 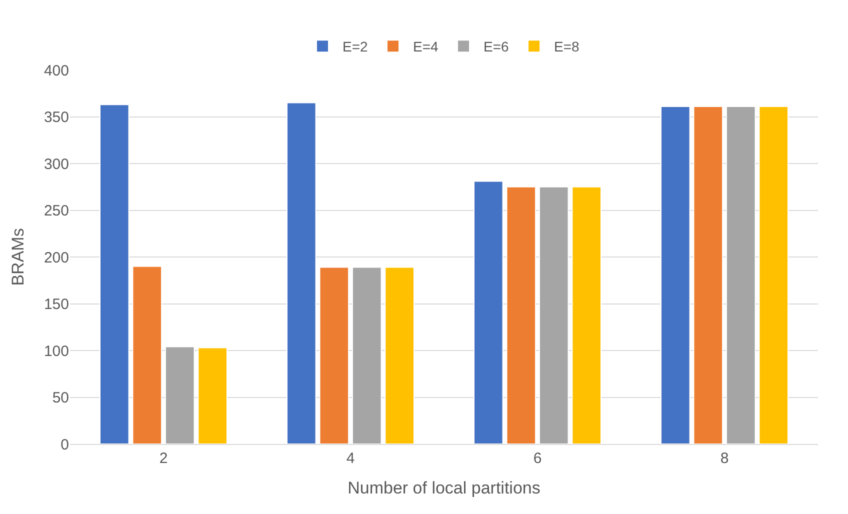 I want to click on y-axis-title: BRAMs, so click(x=18, y=257).